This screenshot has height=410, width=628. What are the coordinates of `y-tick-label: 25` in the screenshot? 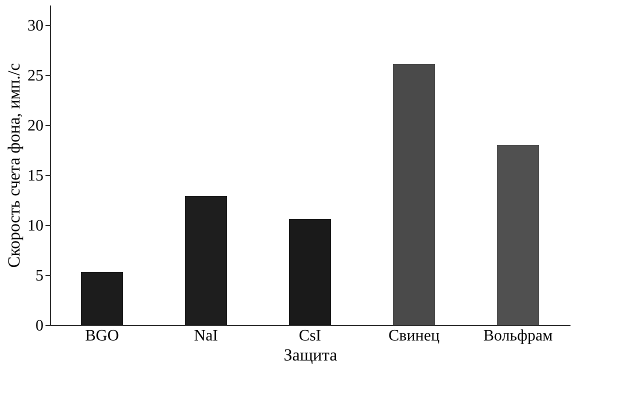 It's located at (36, 76).